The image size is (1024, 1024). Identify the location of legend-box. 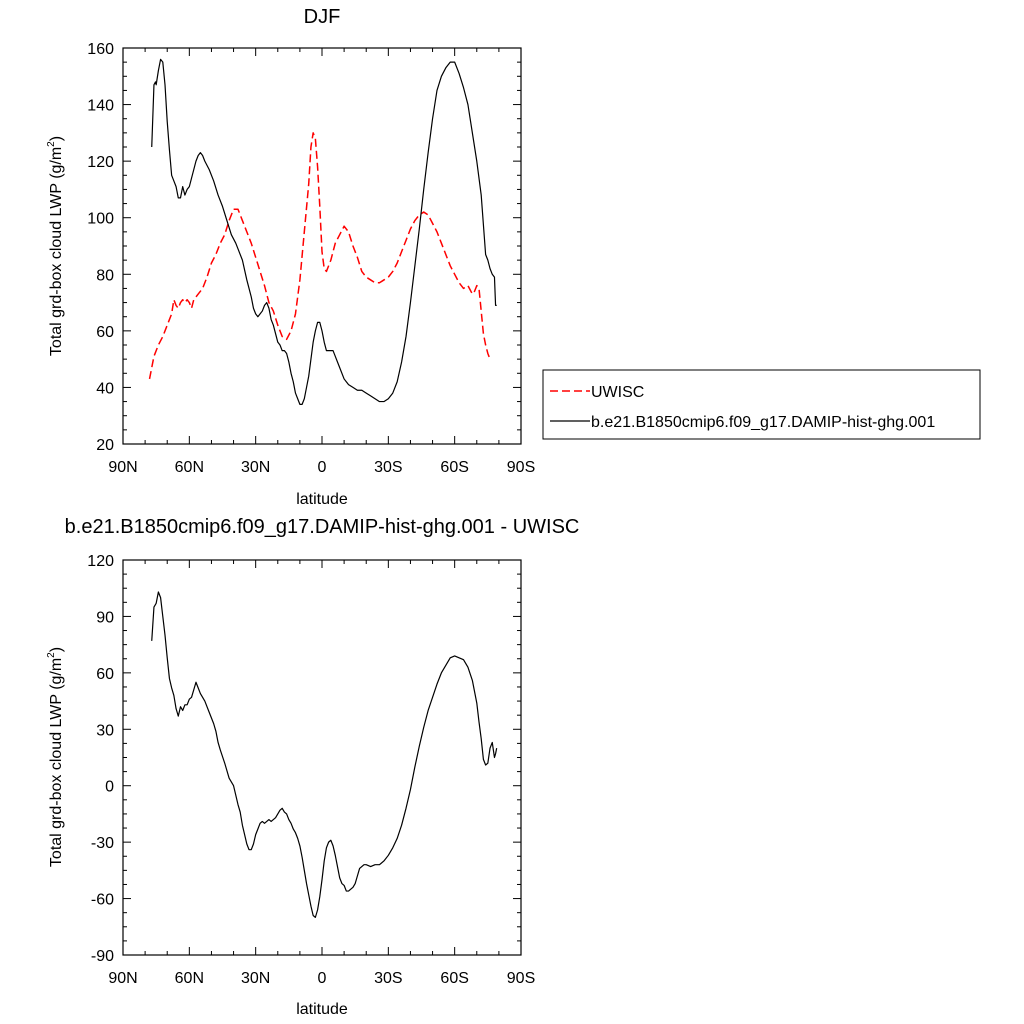
(761, 404).